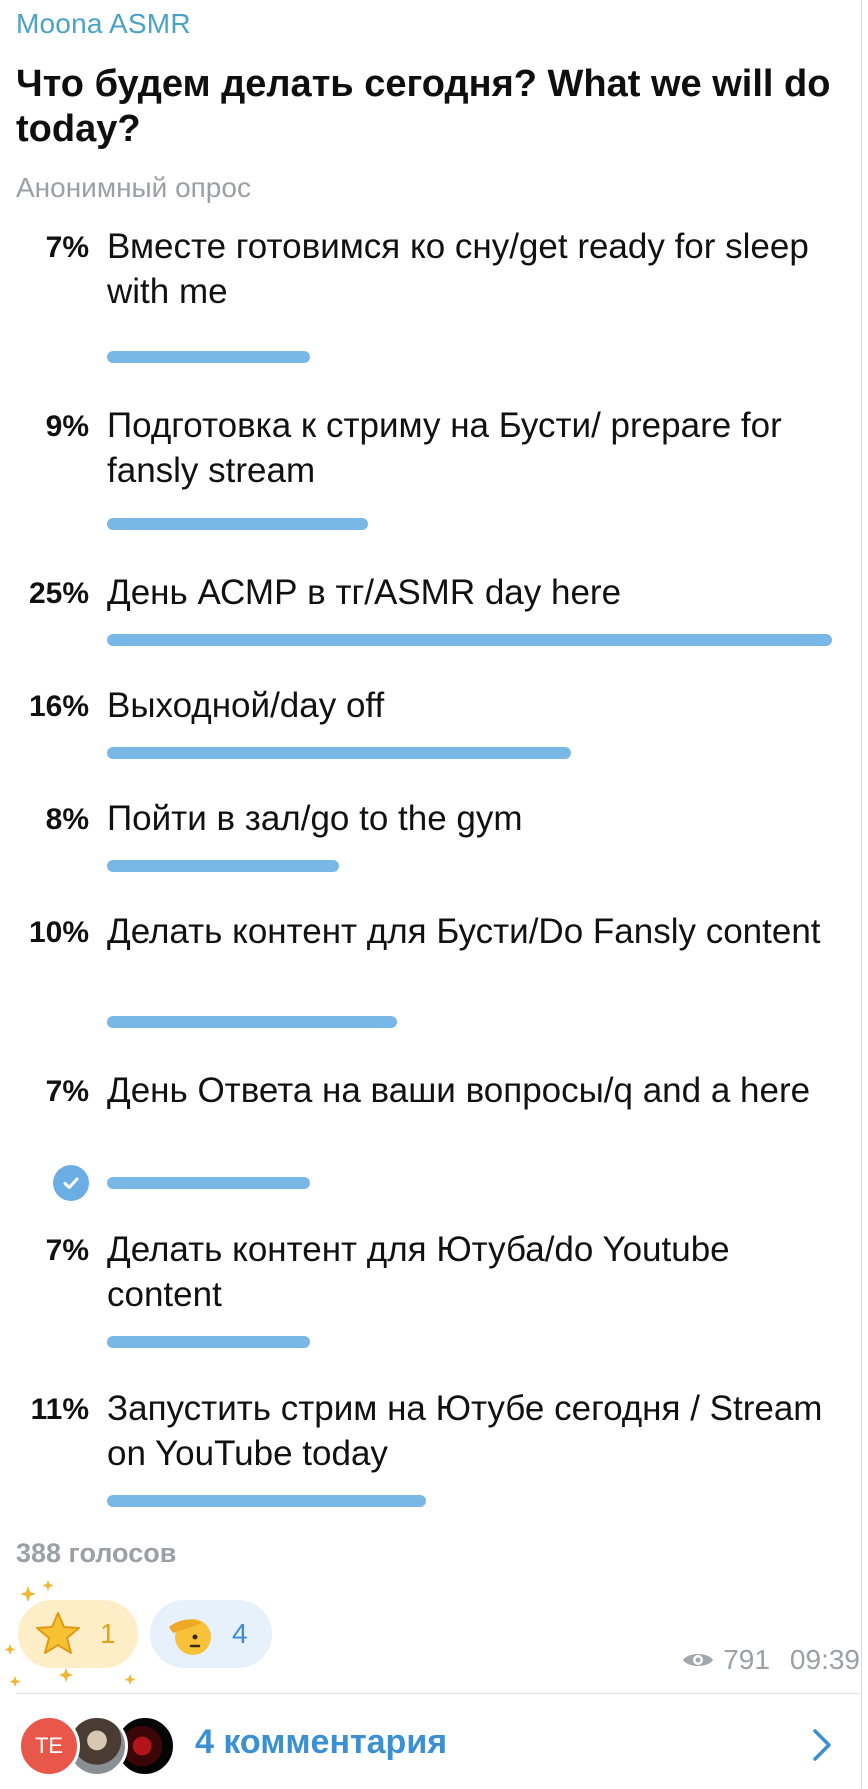  Describe the element at coordinates (58, 932) in the screenshot. I see `option-percent: 10%` at that location.